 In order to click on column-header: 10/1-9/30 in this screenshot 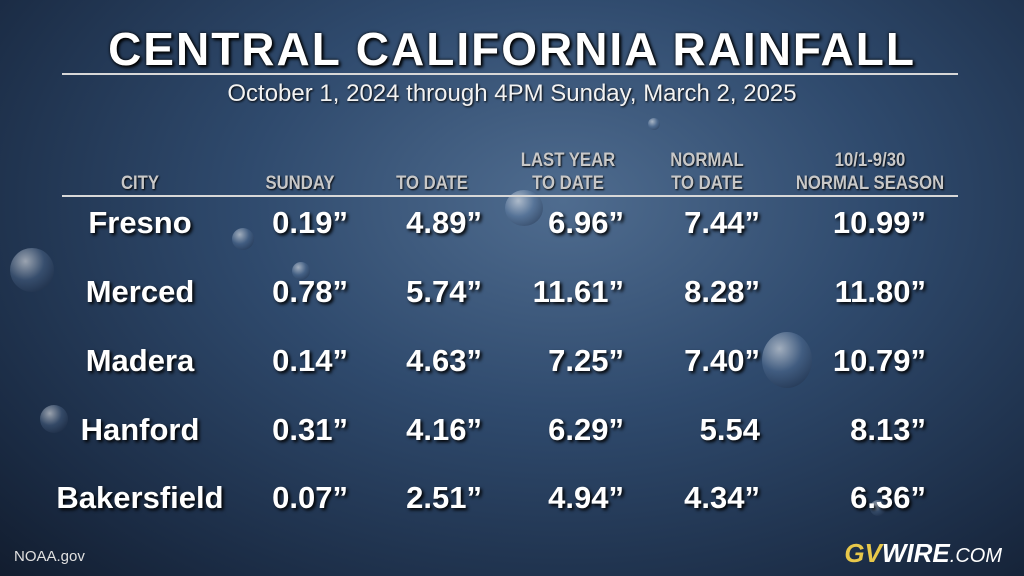, I will do `click(870, 160)`.